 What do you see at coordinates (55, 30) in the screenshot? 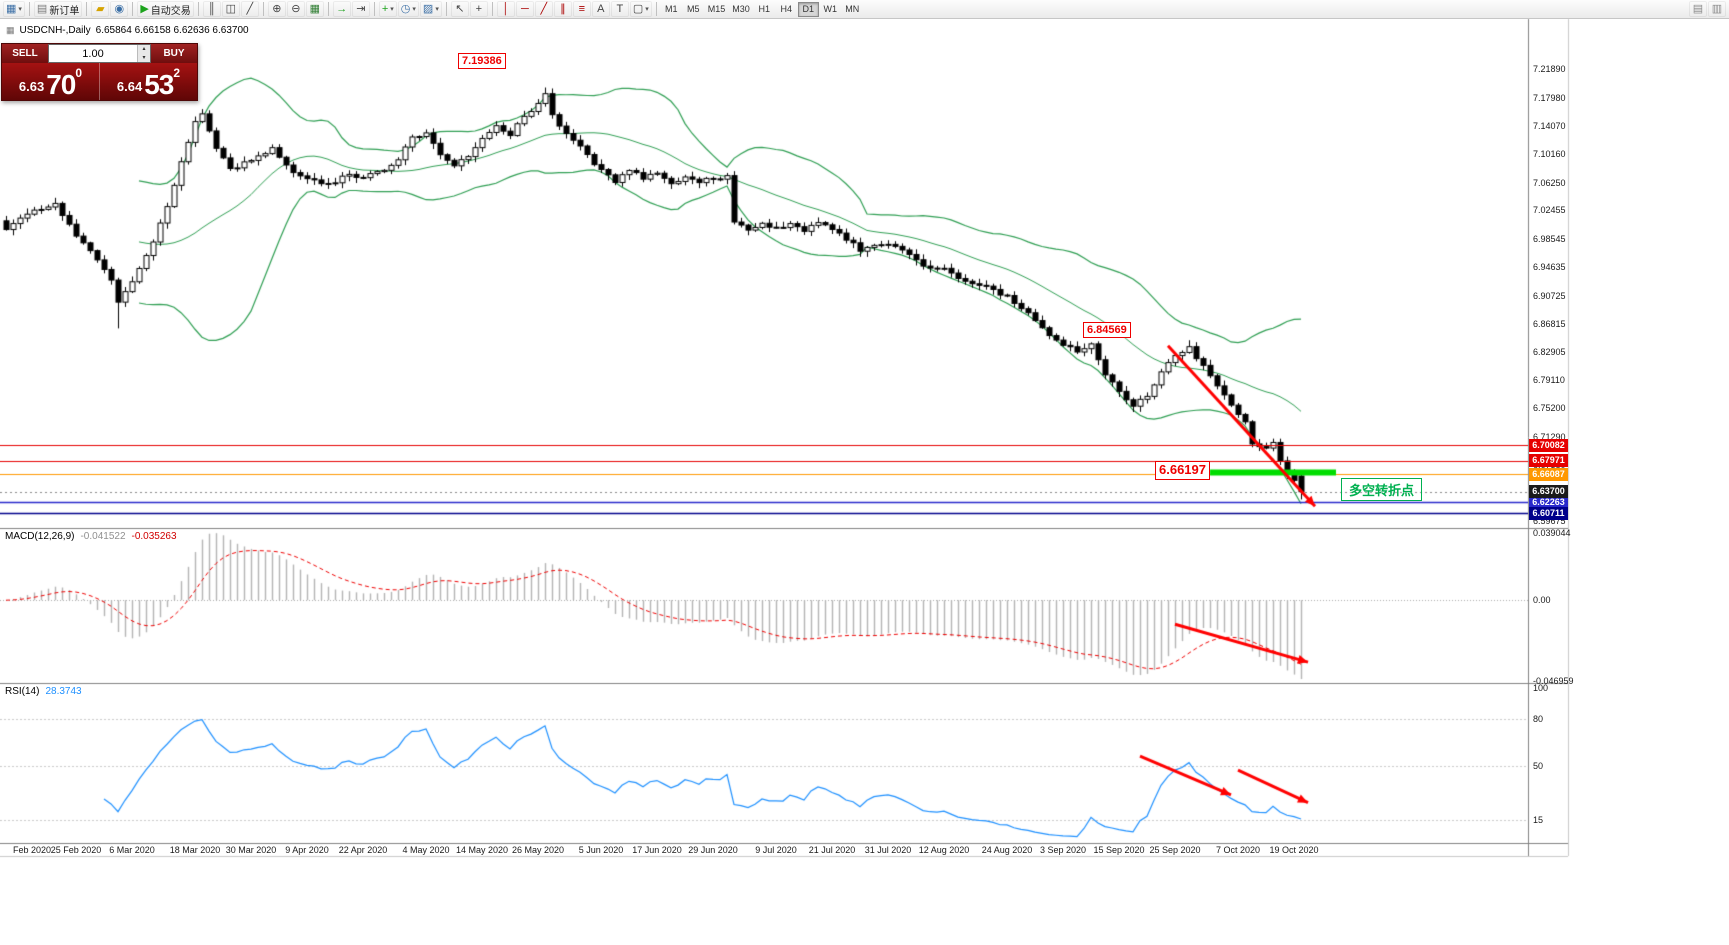
I see `chart-symbol-period: USDCNH-,Daily` at bounding box center [55, 30].